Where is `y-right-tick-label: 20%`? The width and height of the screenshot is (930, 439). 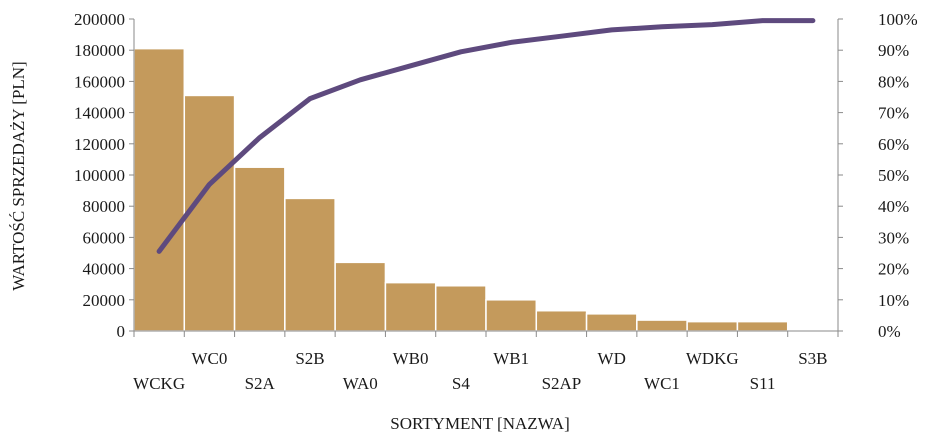
y-right-tick-label: 20% is located at coordinates (893, 269).